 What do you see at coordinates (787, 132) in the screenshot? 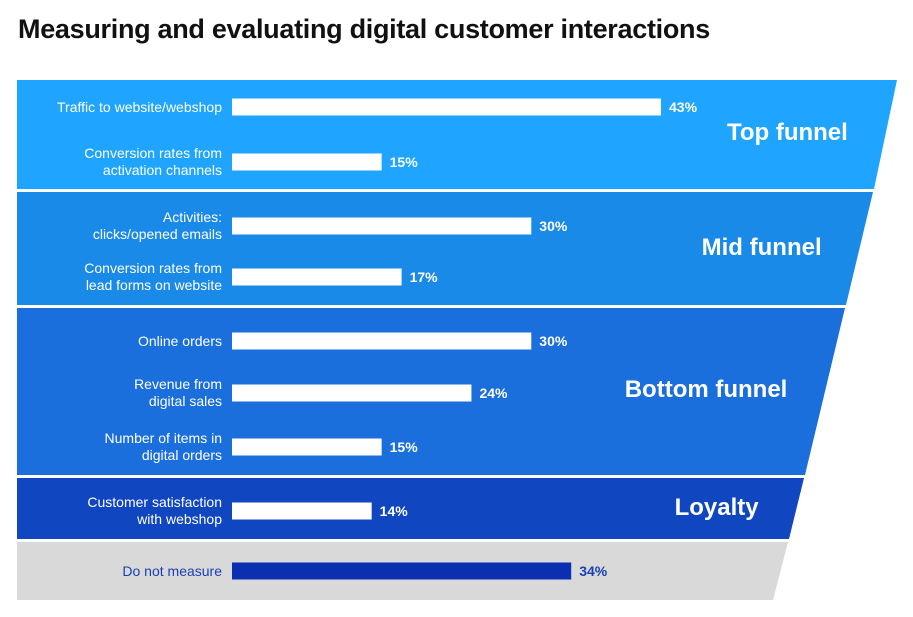
I see `stage-label: Top funnel` at bounding box center [787, 132].